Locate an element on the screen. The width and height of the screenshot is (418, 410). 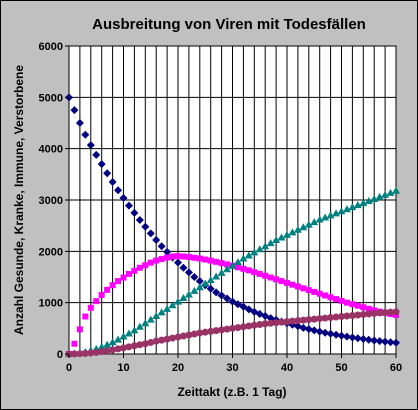
x-axis-label: Zeittakt (z.B. 1 Tag) is located at coordinates (231, 392).